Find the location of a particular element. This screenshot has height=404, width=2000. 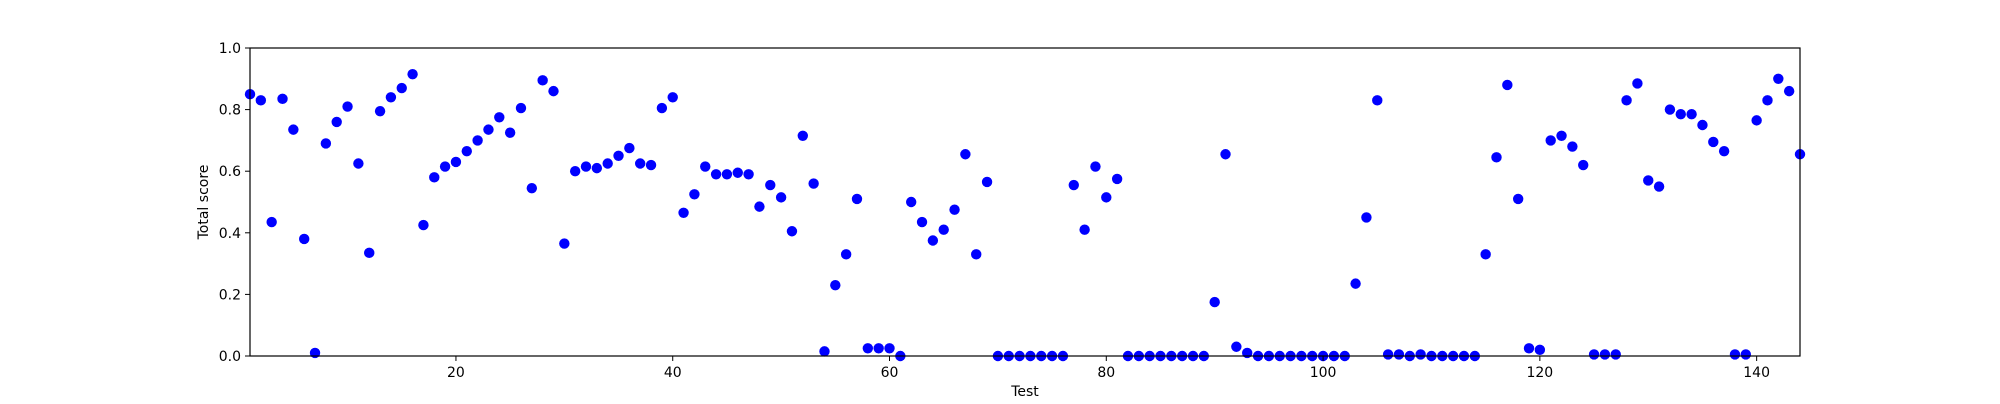

y-axis-ticks: 0.0 0.2 0.4 0.6 0.8 1.0 is located at coordinates (234, 203).